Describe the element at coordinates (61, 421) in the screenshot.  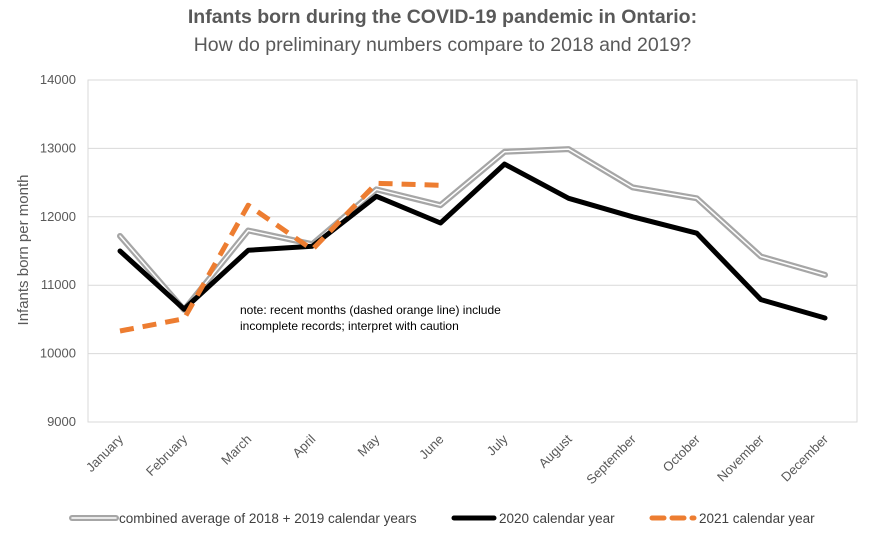
I see `y-tick-label: 9000` at that location.